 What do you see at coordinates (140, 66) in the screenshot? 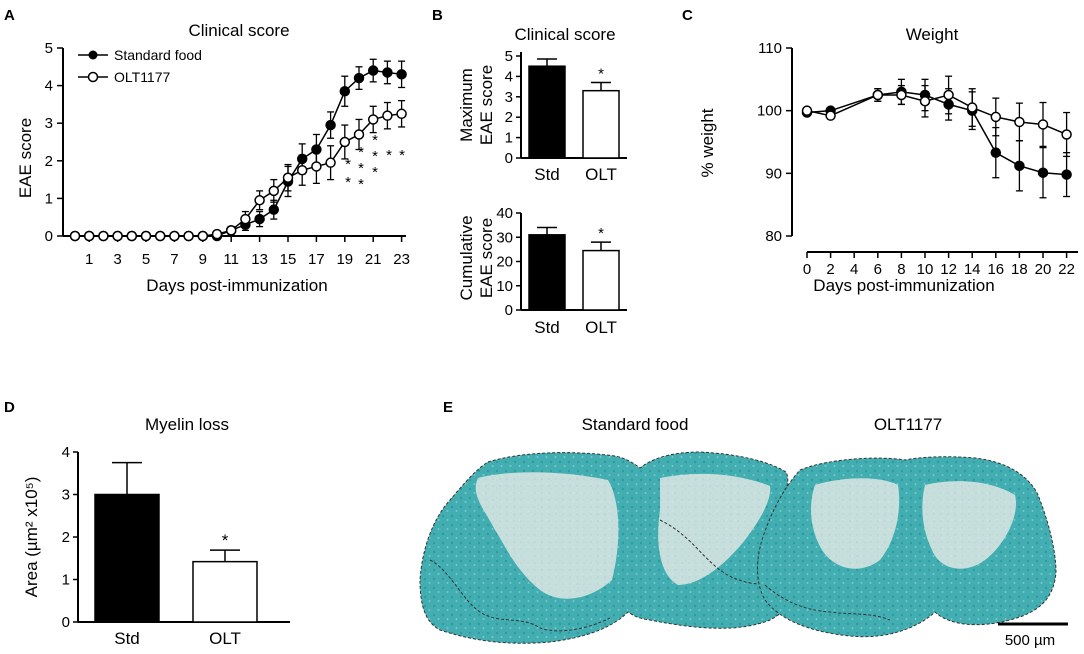
I see `panel-a-legend: Standard food OLT1177` at bounding box center [140, 66].